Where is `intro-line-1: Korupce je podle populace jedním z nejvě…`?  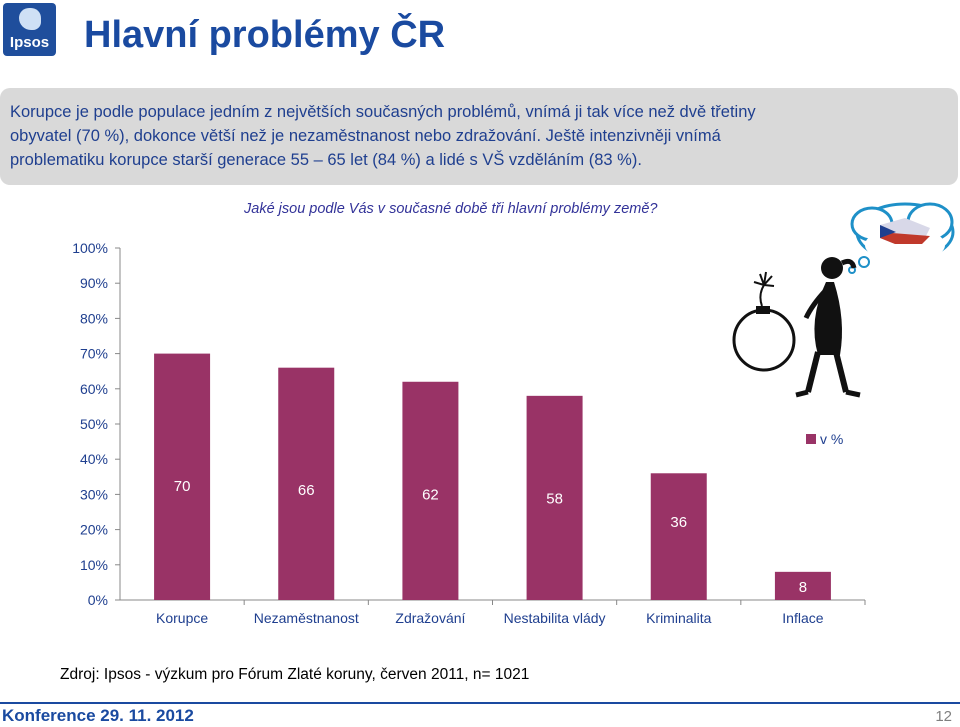 intro-line-1: Korupce je podle populace jedním z nejvě… is located at coordinates (383, 112).